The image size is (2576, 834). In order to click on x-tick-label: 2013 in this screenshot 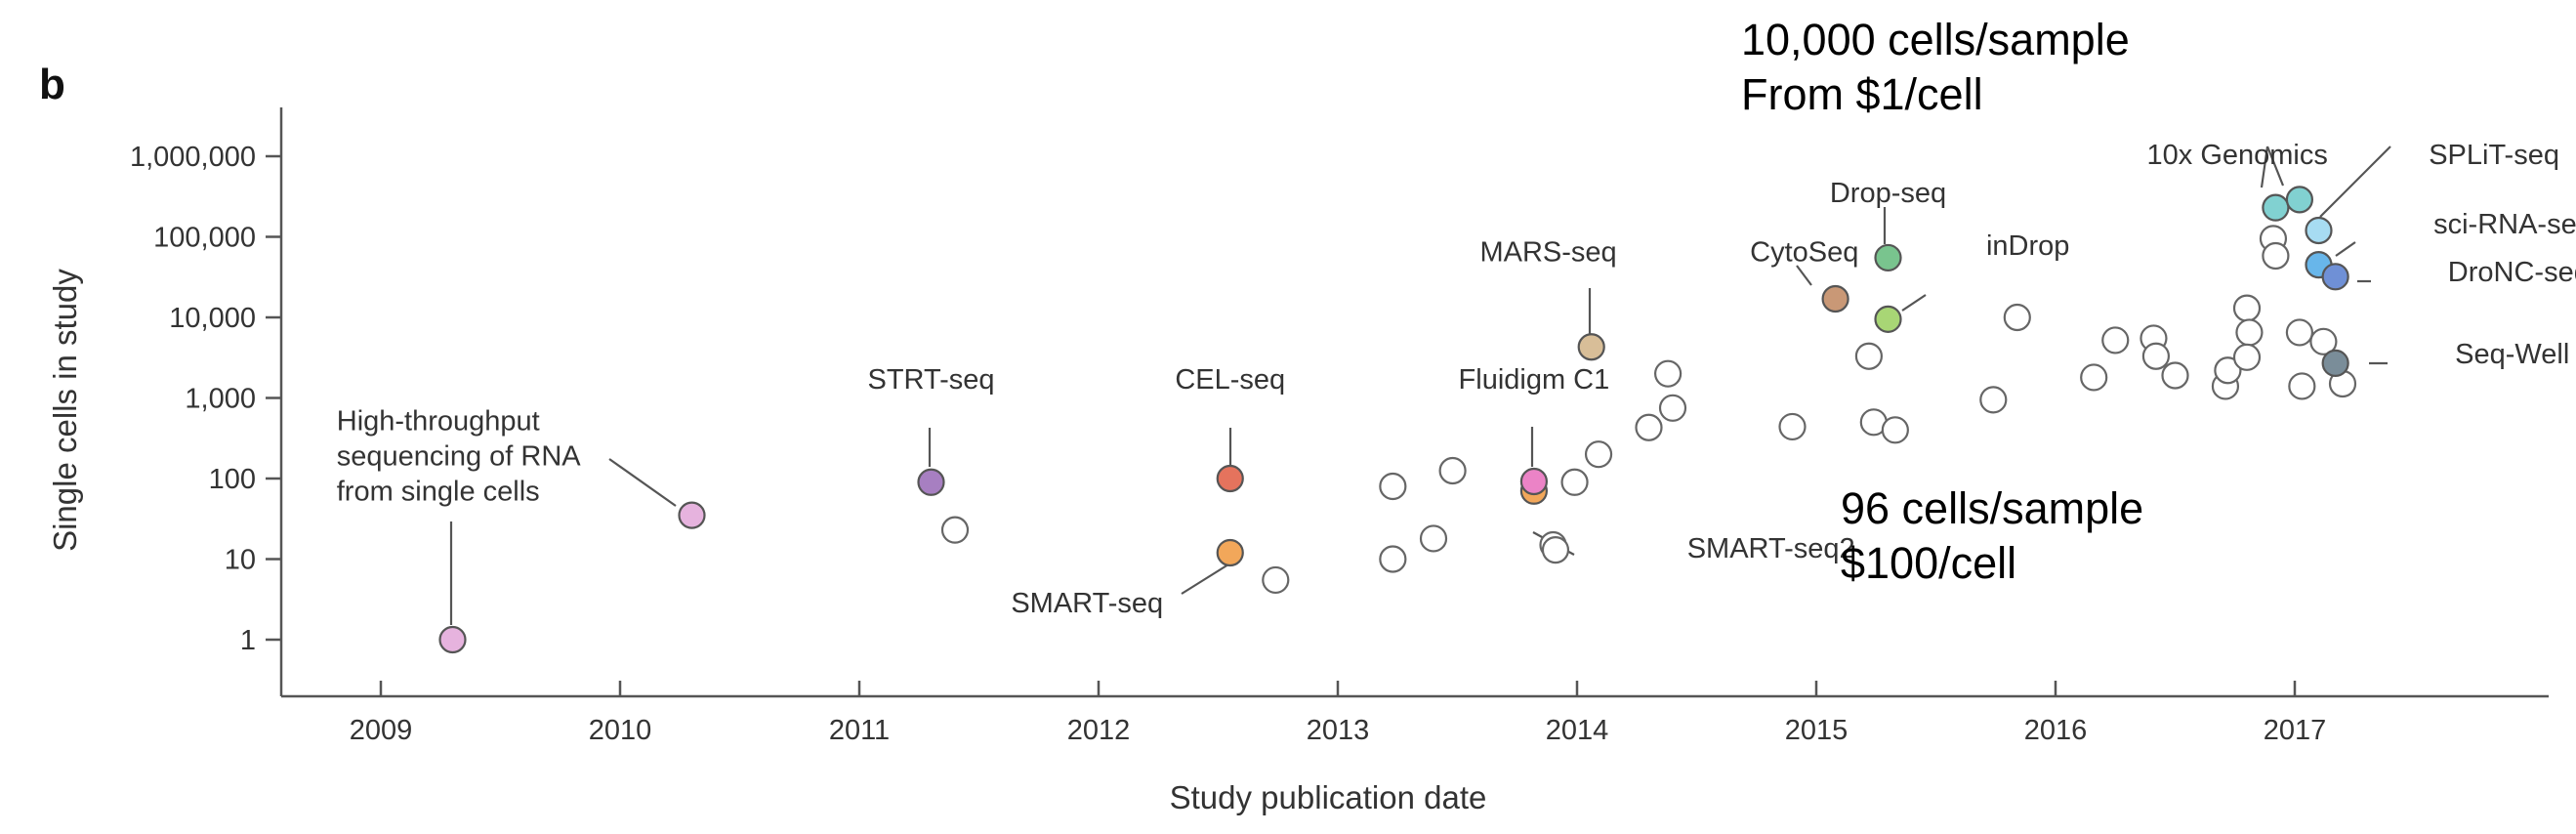, I will do `click(1339, 731)`.